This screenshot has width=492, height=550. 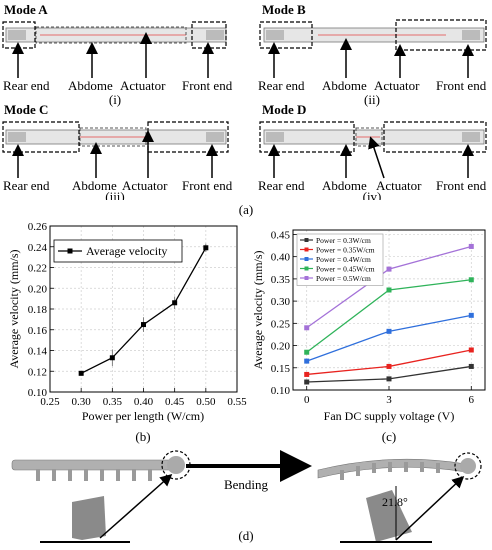 What do you see at coordinates (468, 466) in the screenshot?
I see `bent-robot-head` at bounding box center [468, 466].